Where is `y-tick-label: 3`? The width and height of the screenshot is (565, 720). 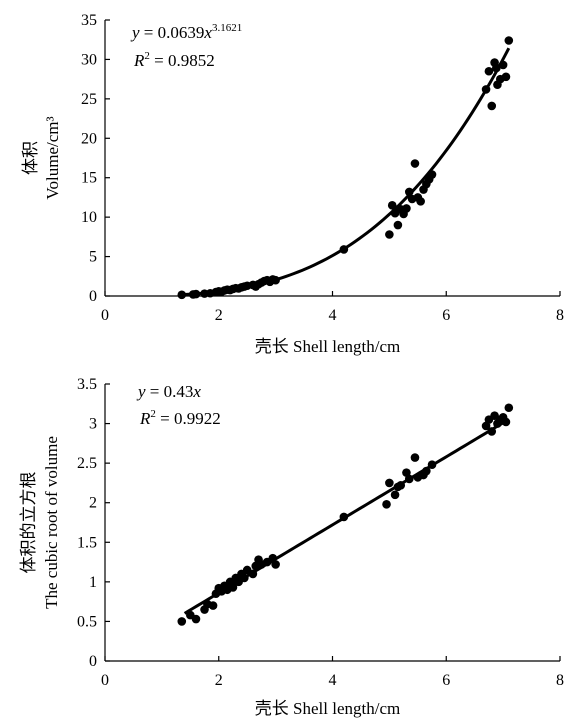 y-tick-label: 3 is located at coordinates (93, 424).